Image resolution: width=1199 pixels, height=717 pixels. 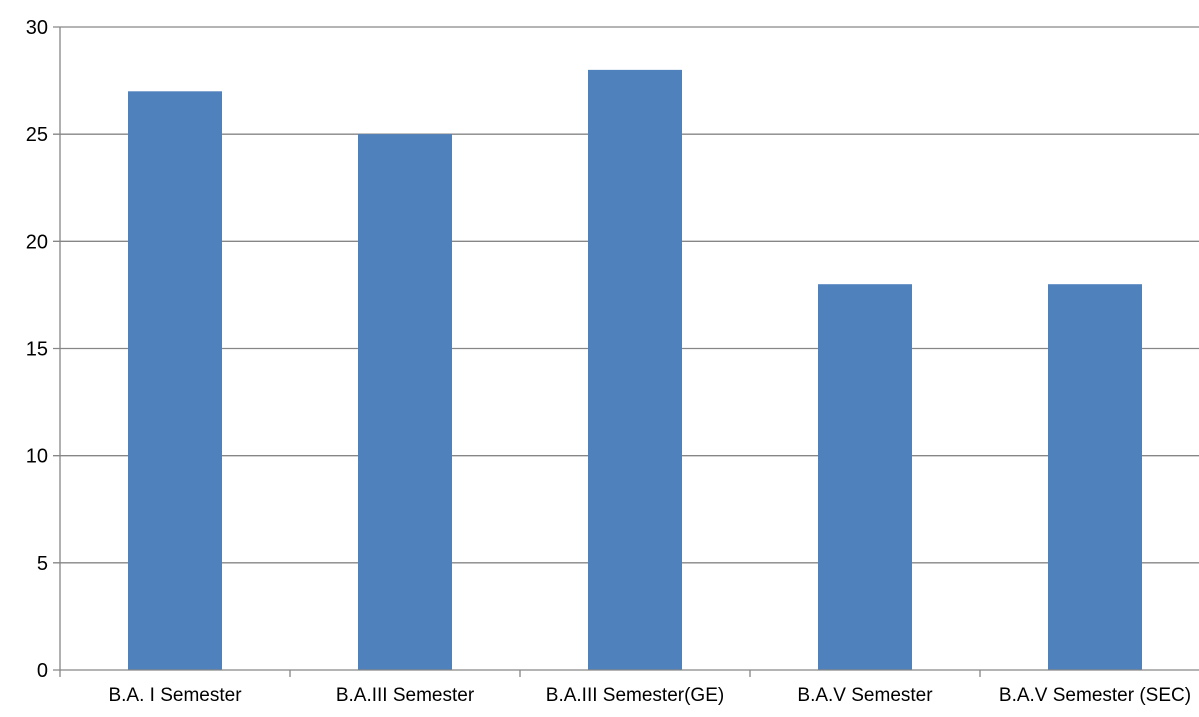 What do you see at coordinates (865, 695) in the screenshot?
I see `x-tick-label: B.A.V Semester` at bounding box center [865, 695].